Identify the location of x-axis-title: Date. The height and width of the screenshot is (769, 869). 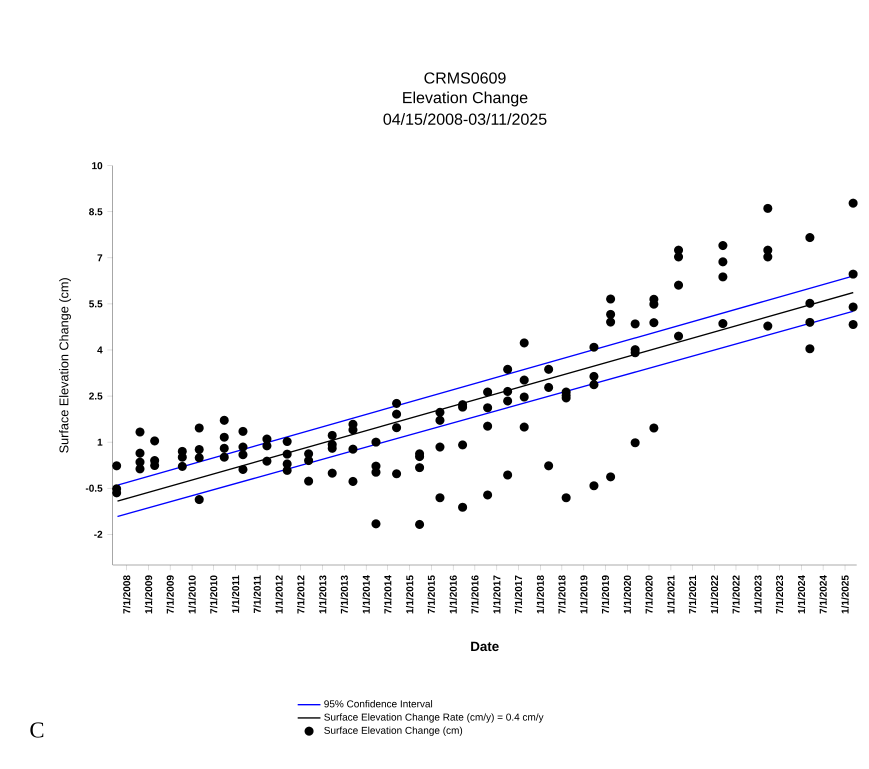
(485, 647).